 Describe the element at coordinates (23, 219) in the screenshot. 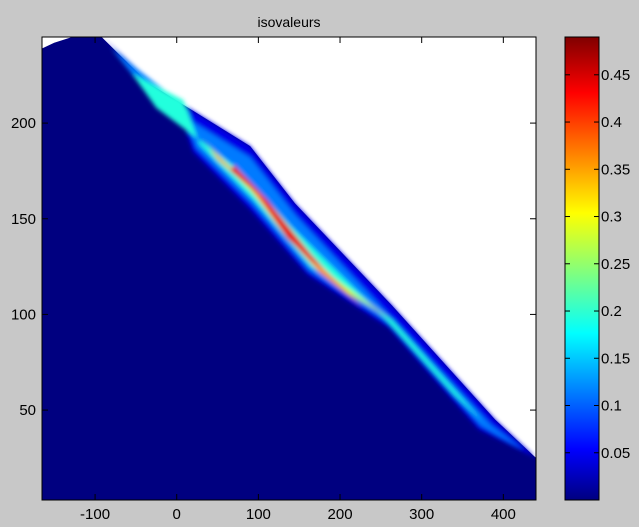

I see `y-tick-label: 150` at that location.